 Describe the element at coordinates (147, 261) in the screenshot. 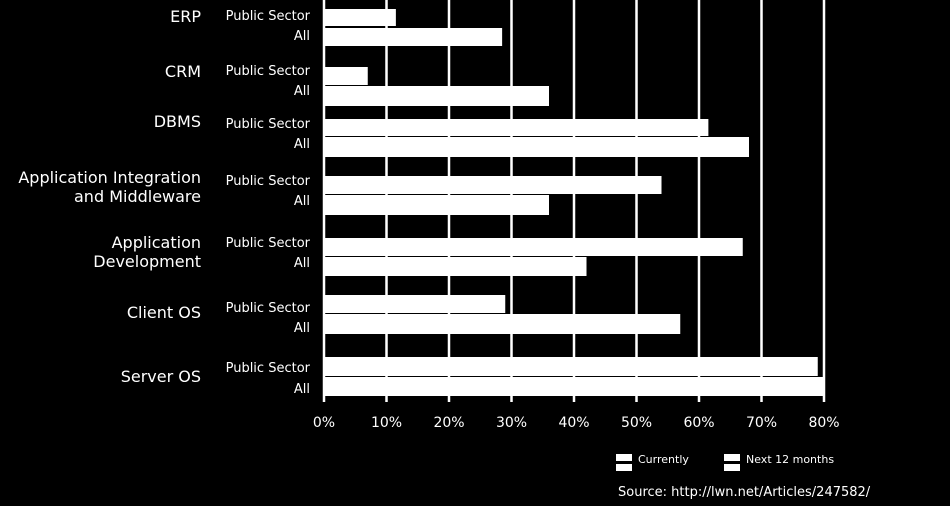

I see `category-label: Development` at that location.